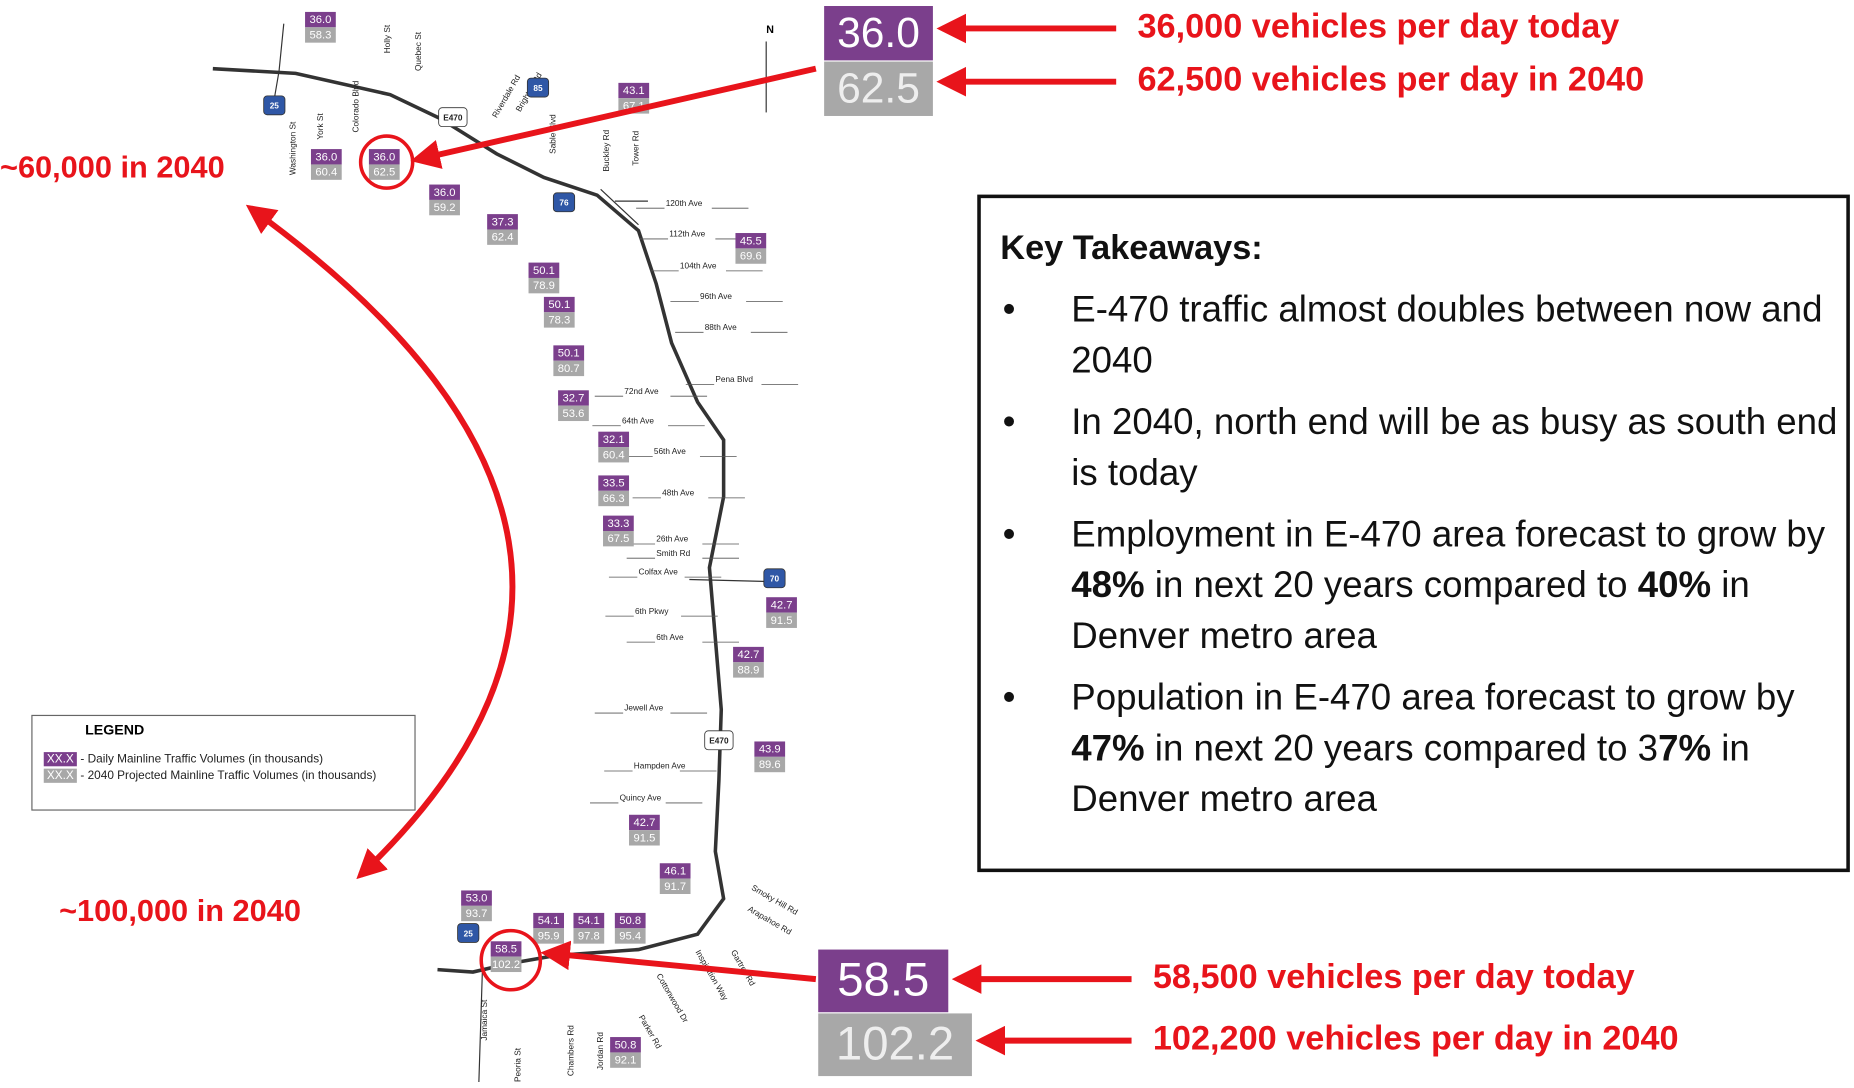  What do you see at coordinates (1108, 585) in the screenshot?
I see `bullet-text: 48%` at bounding box center [1108, 585].